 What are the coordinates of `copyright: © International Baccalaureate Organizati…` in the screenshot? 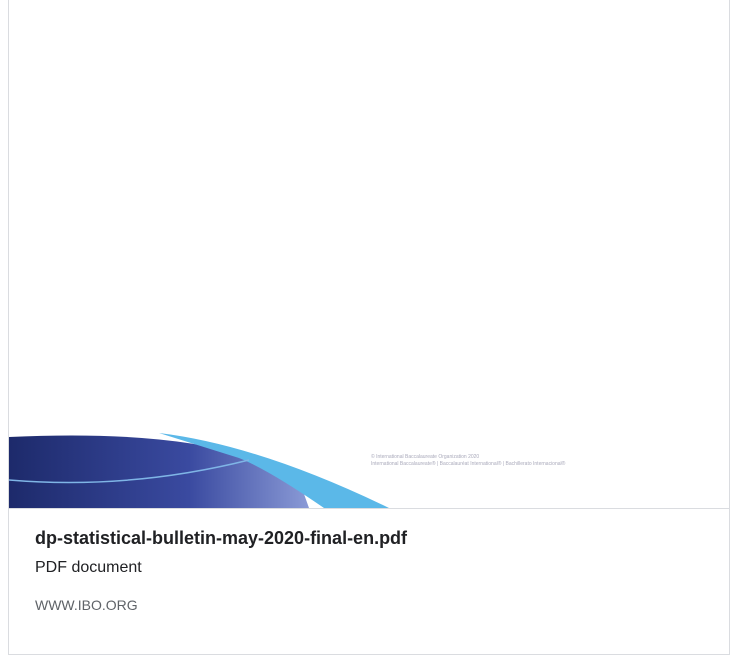 It's located at (425, 456).